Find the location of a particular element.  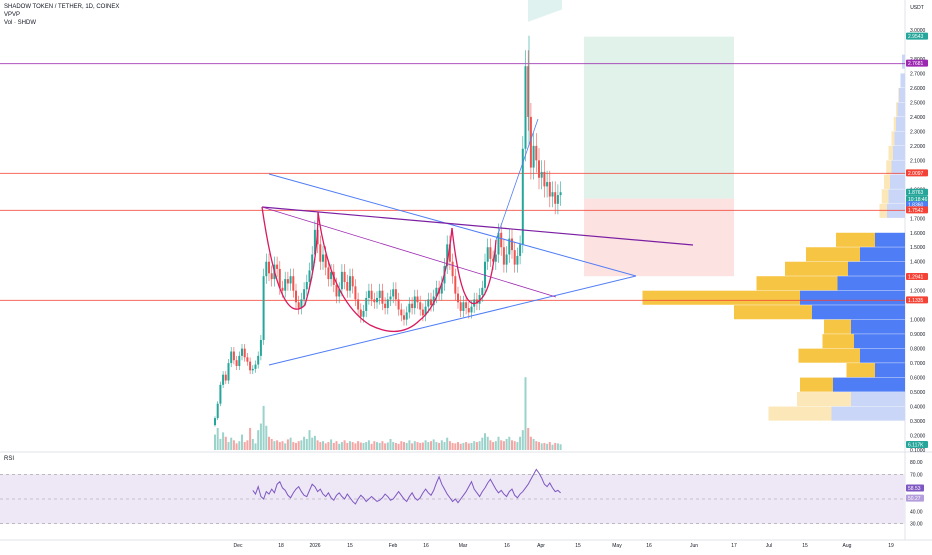

triangle-lower-line is located at coordinates (452, 320).